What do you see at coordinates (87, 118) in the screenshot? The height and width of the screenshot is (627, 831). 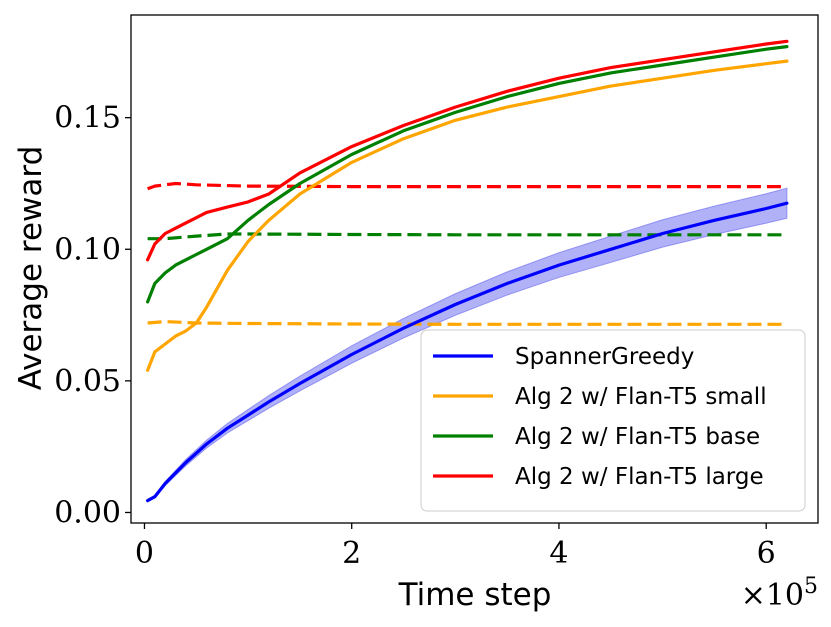 I see `y-tick-label: 0.15` at bounding box center [87, 118].